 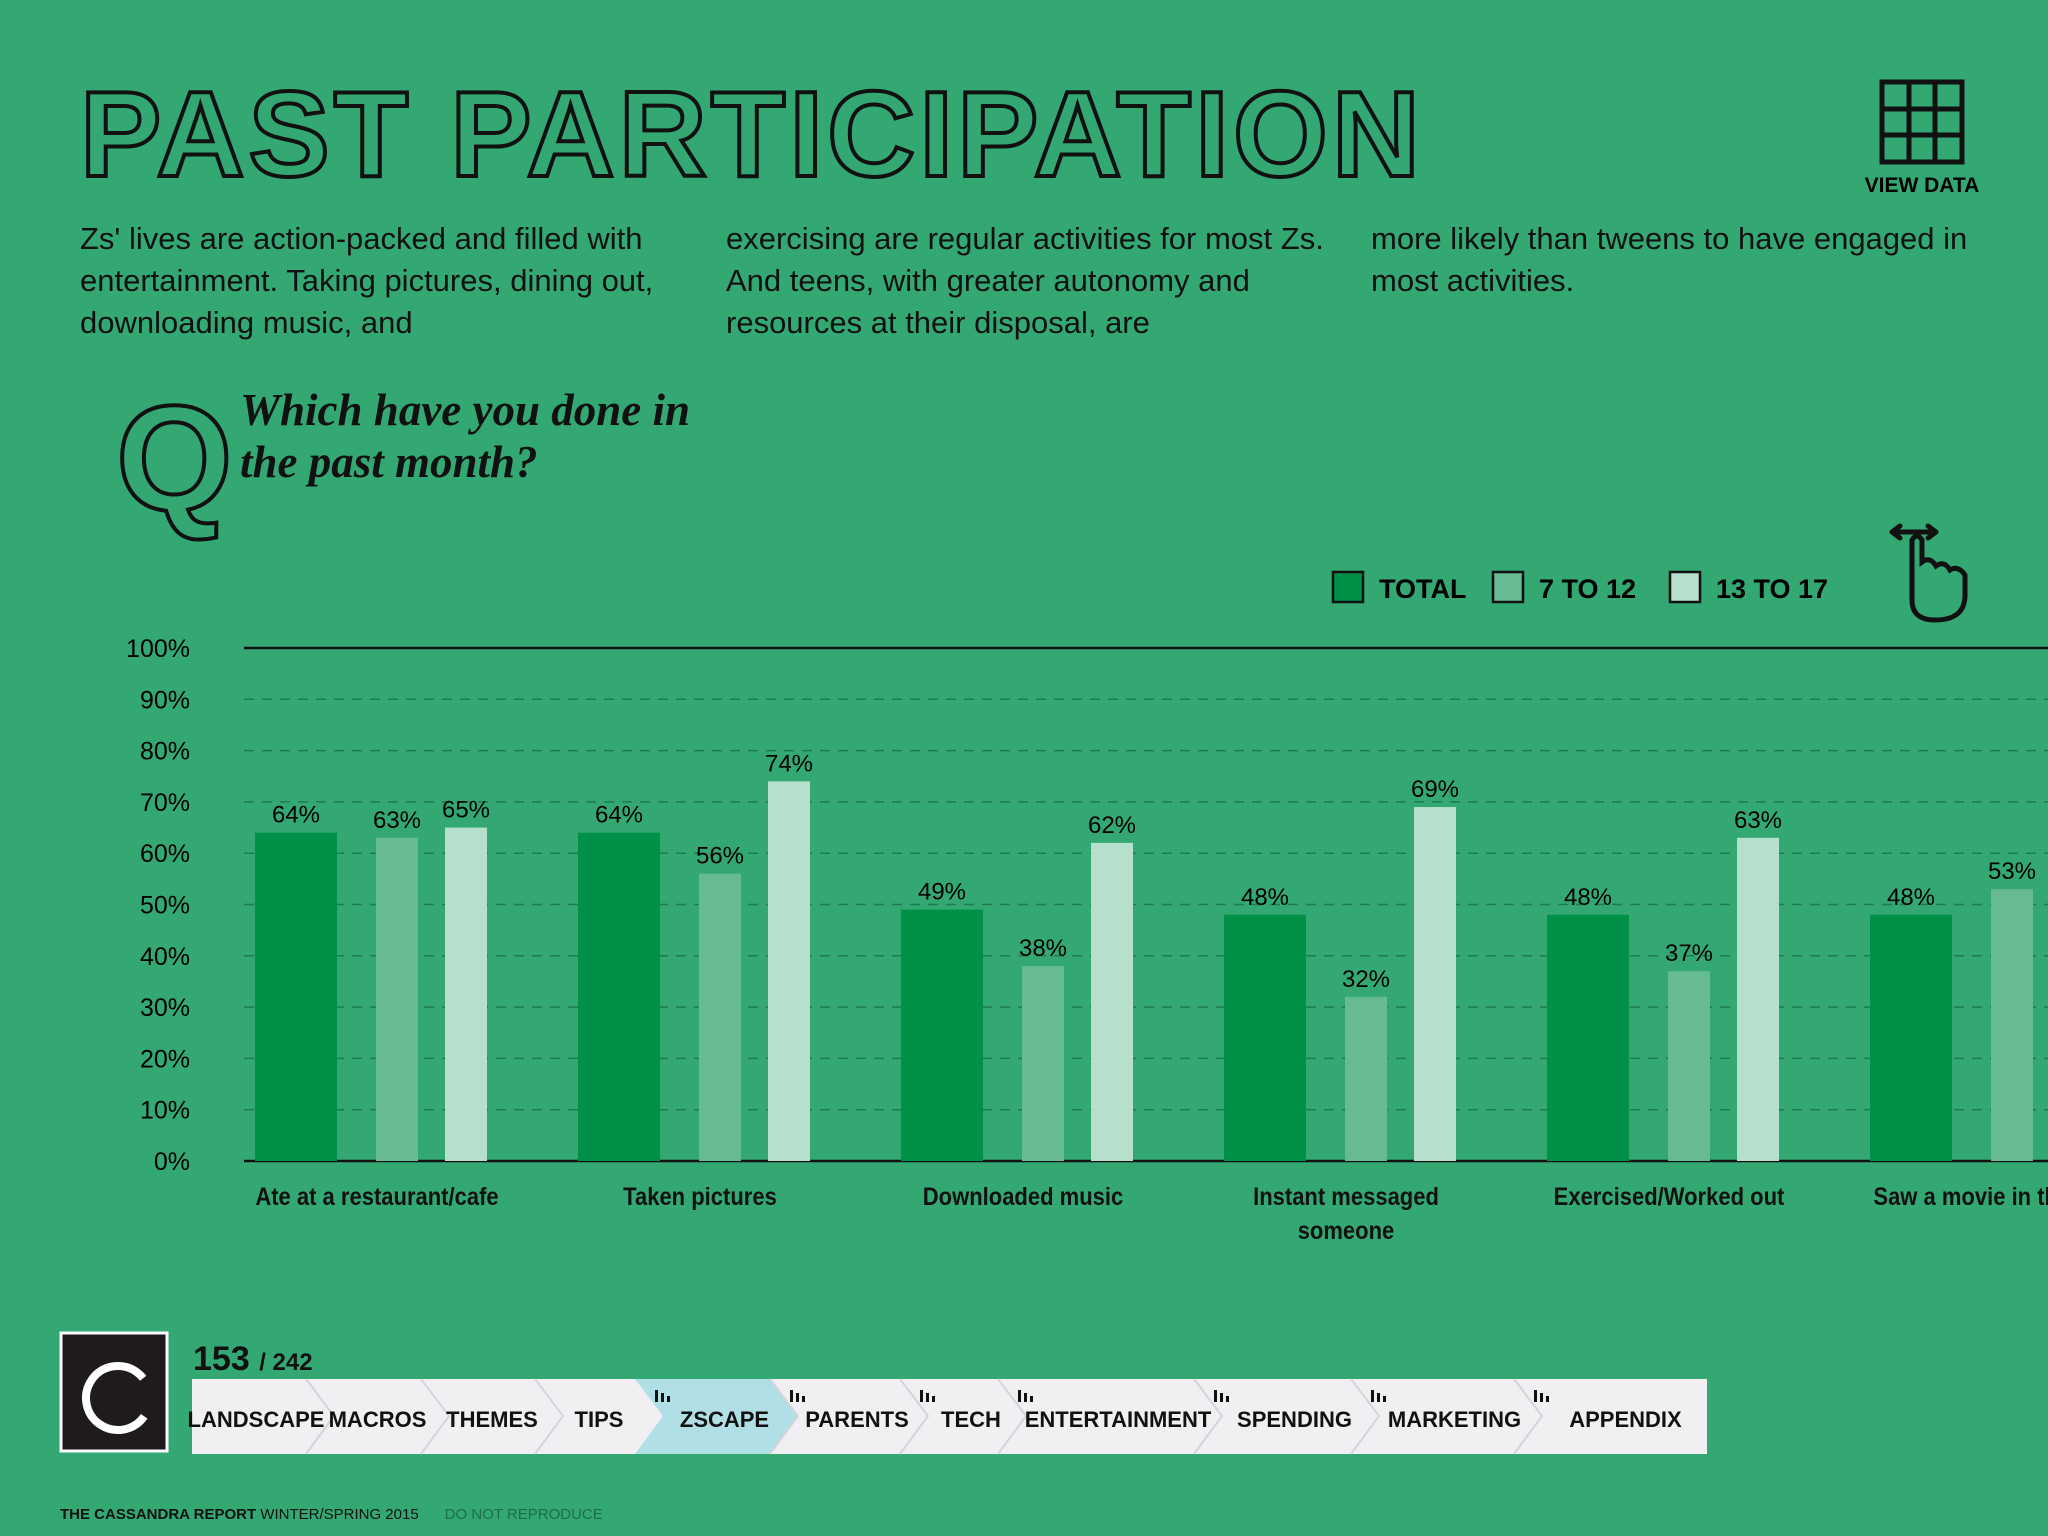 What do you see at coordinates (492, 1419) in the screenshot?
I see `nav-item: THEMES` at bounding box center [492, 1419].